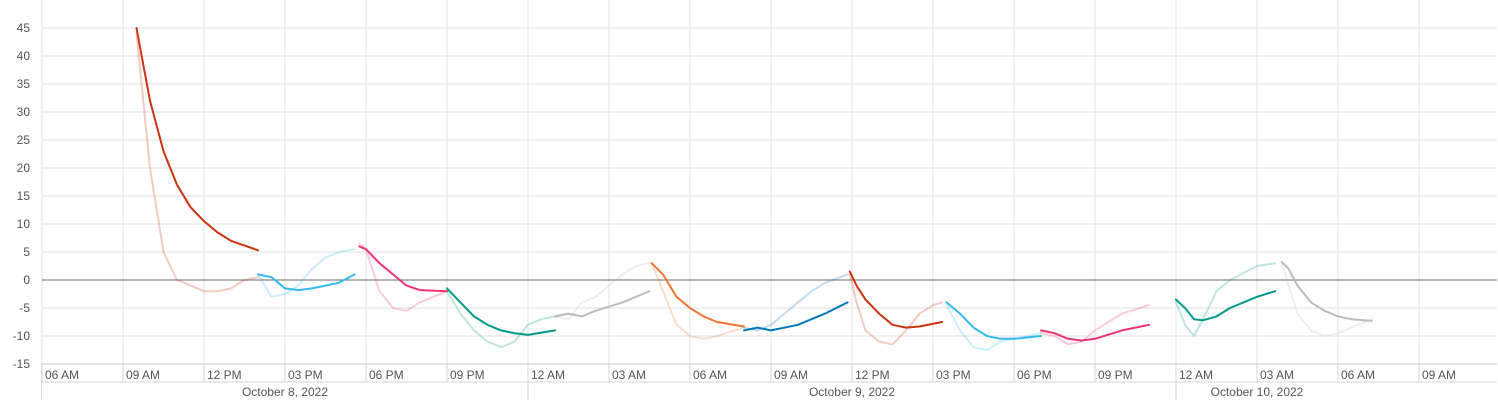 This screenshot has width=1498, height=400. I want to click on series-1-faint-line, so click(197, 162).